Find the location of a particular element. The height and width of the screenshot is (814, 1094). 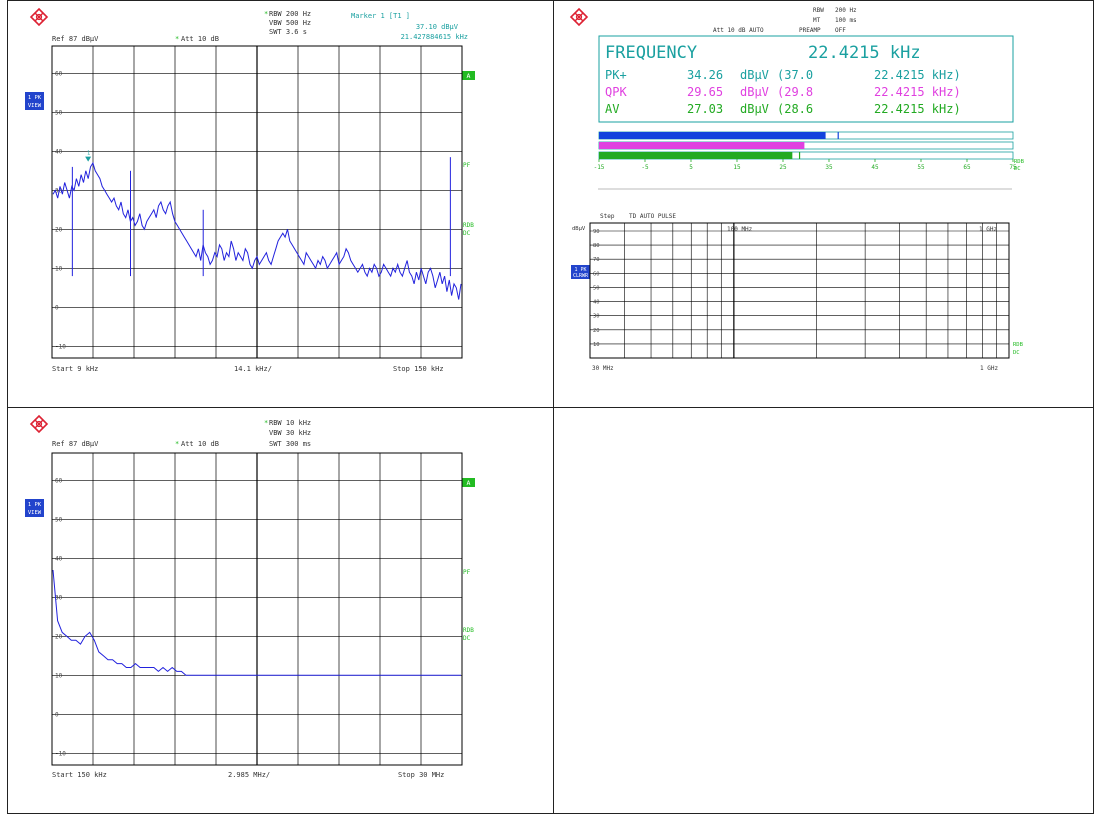

tag-dc: DC is located at coordinates (467, 233).